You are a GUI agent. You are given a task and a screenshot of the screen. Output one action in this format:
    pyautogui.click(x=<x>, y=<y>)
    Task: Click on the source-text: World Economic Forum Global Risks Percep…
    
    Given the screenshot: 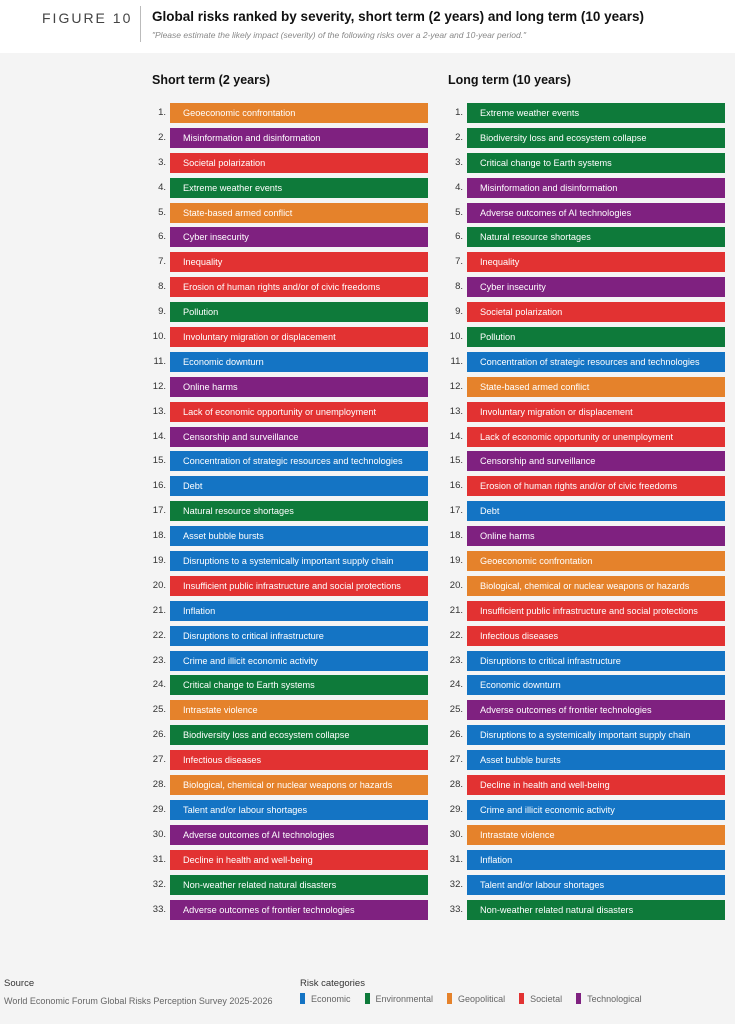 What is the action you would take?
    pyautogui.click(x=138, y=1001)
    